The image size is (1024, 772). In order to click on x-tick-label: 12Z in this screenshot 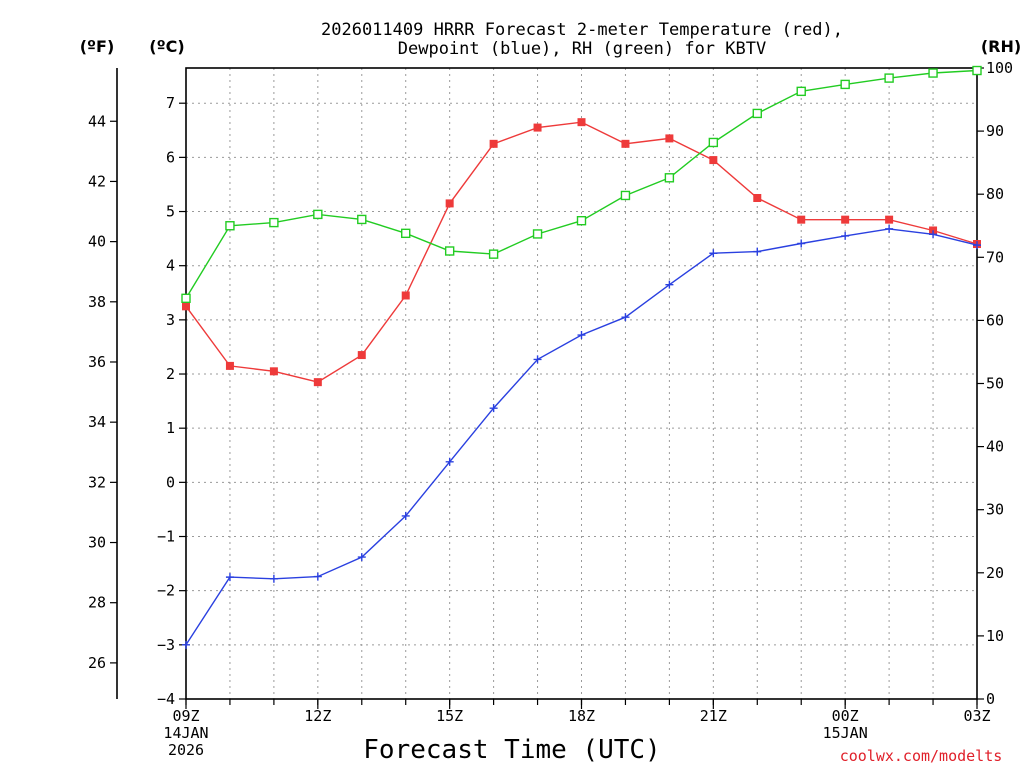, I will do `click(317, 716)`.